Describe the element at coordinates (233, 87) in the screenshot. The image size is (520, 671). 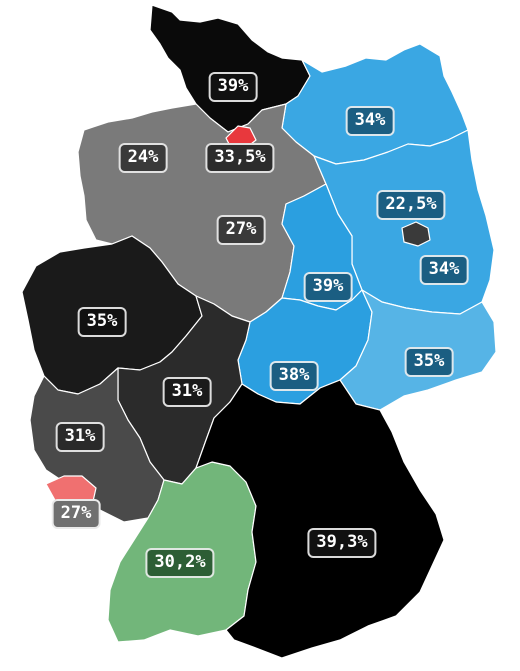
I see `label-schleswig-holstein: 39%` at that location.